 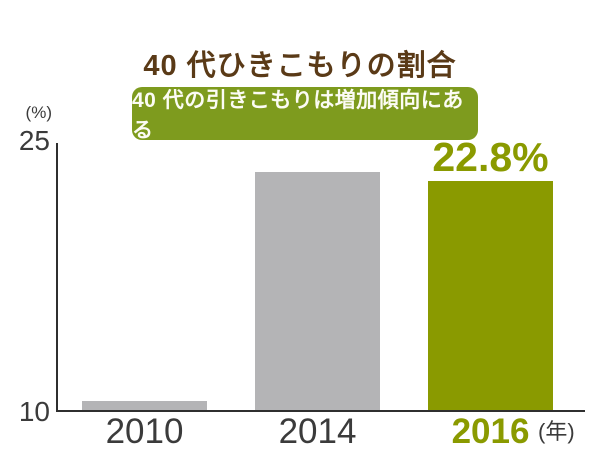 I want to click on x-tick-2014: 2014, so click(x=317, y=431).